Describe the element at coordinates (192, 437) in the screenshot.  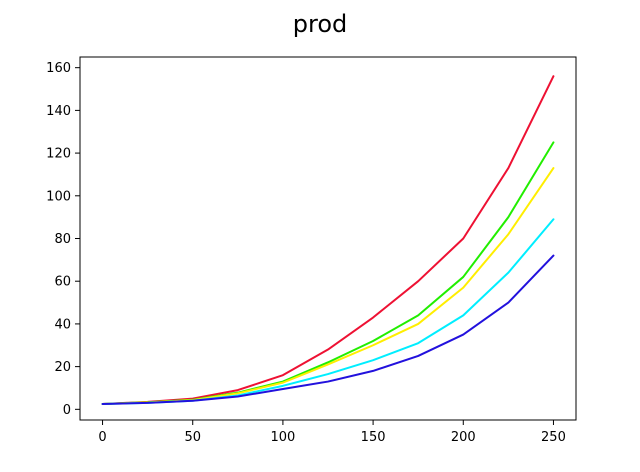
I see `x-tick-label: 50` at that location.